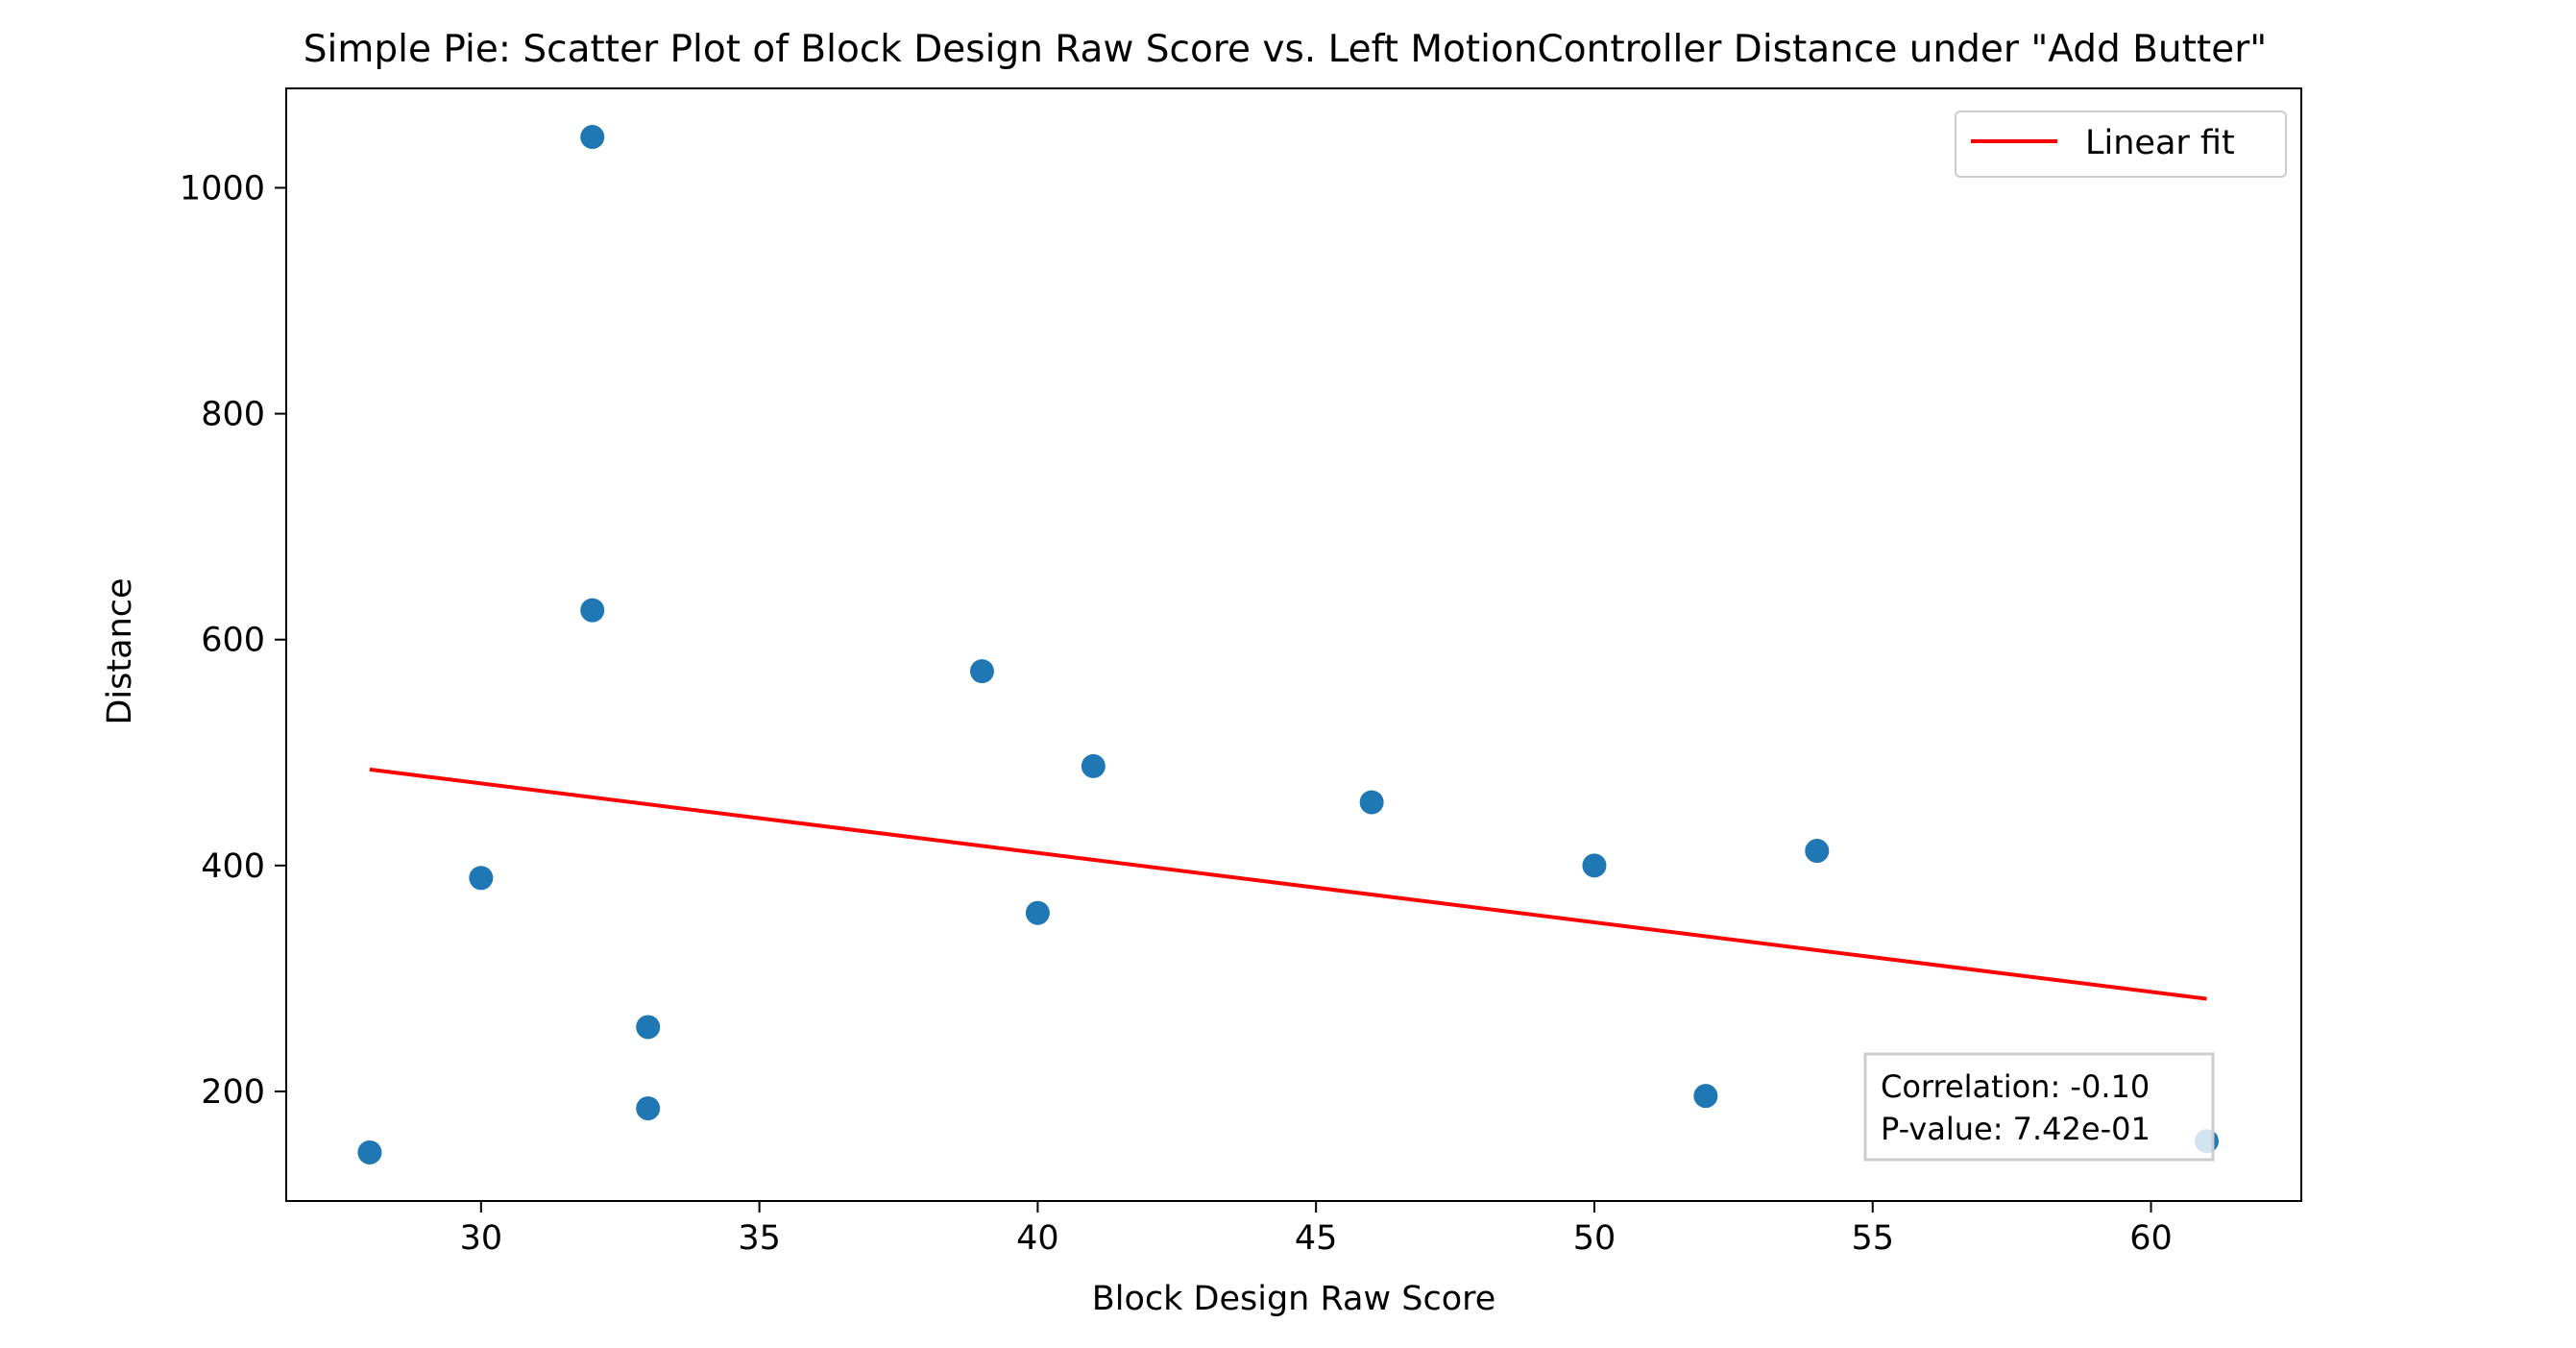 The image size is (2576, 1348). What do you see at coordinates (1037, 1238) in the screenshot?
I see `x-tick-label: 40` at bounding box center [1037, 1238].